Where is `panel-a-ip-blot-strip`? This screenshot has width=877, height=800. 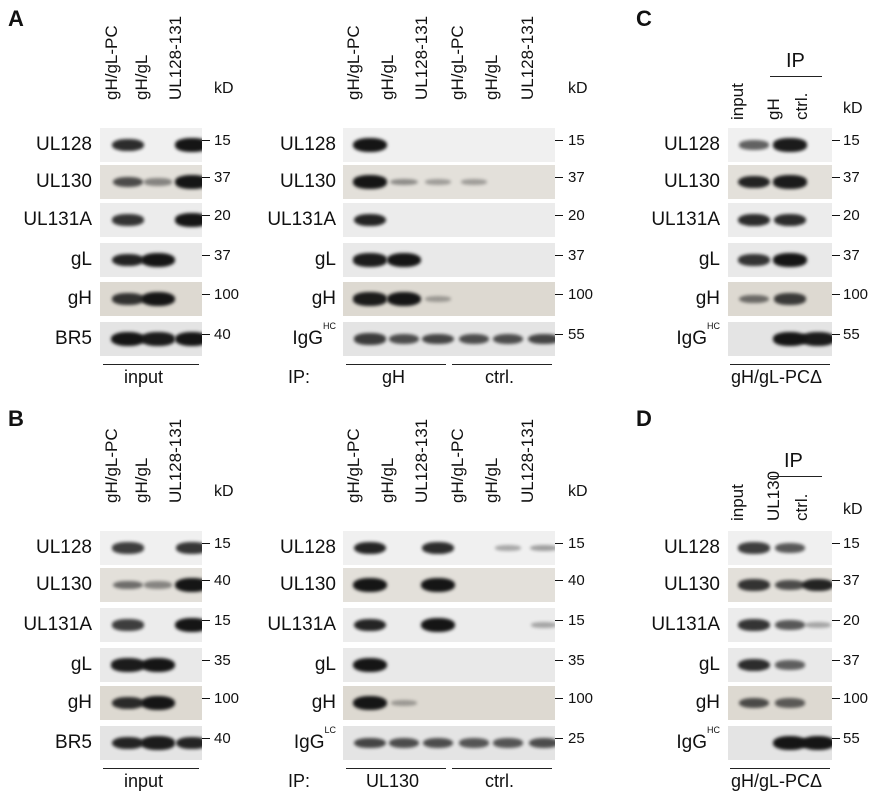
panel-a-ip-blot-strip is located at coordinates (449, 220).